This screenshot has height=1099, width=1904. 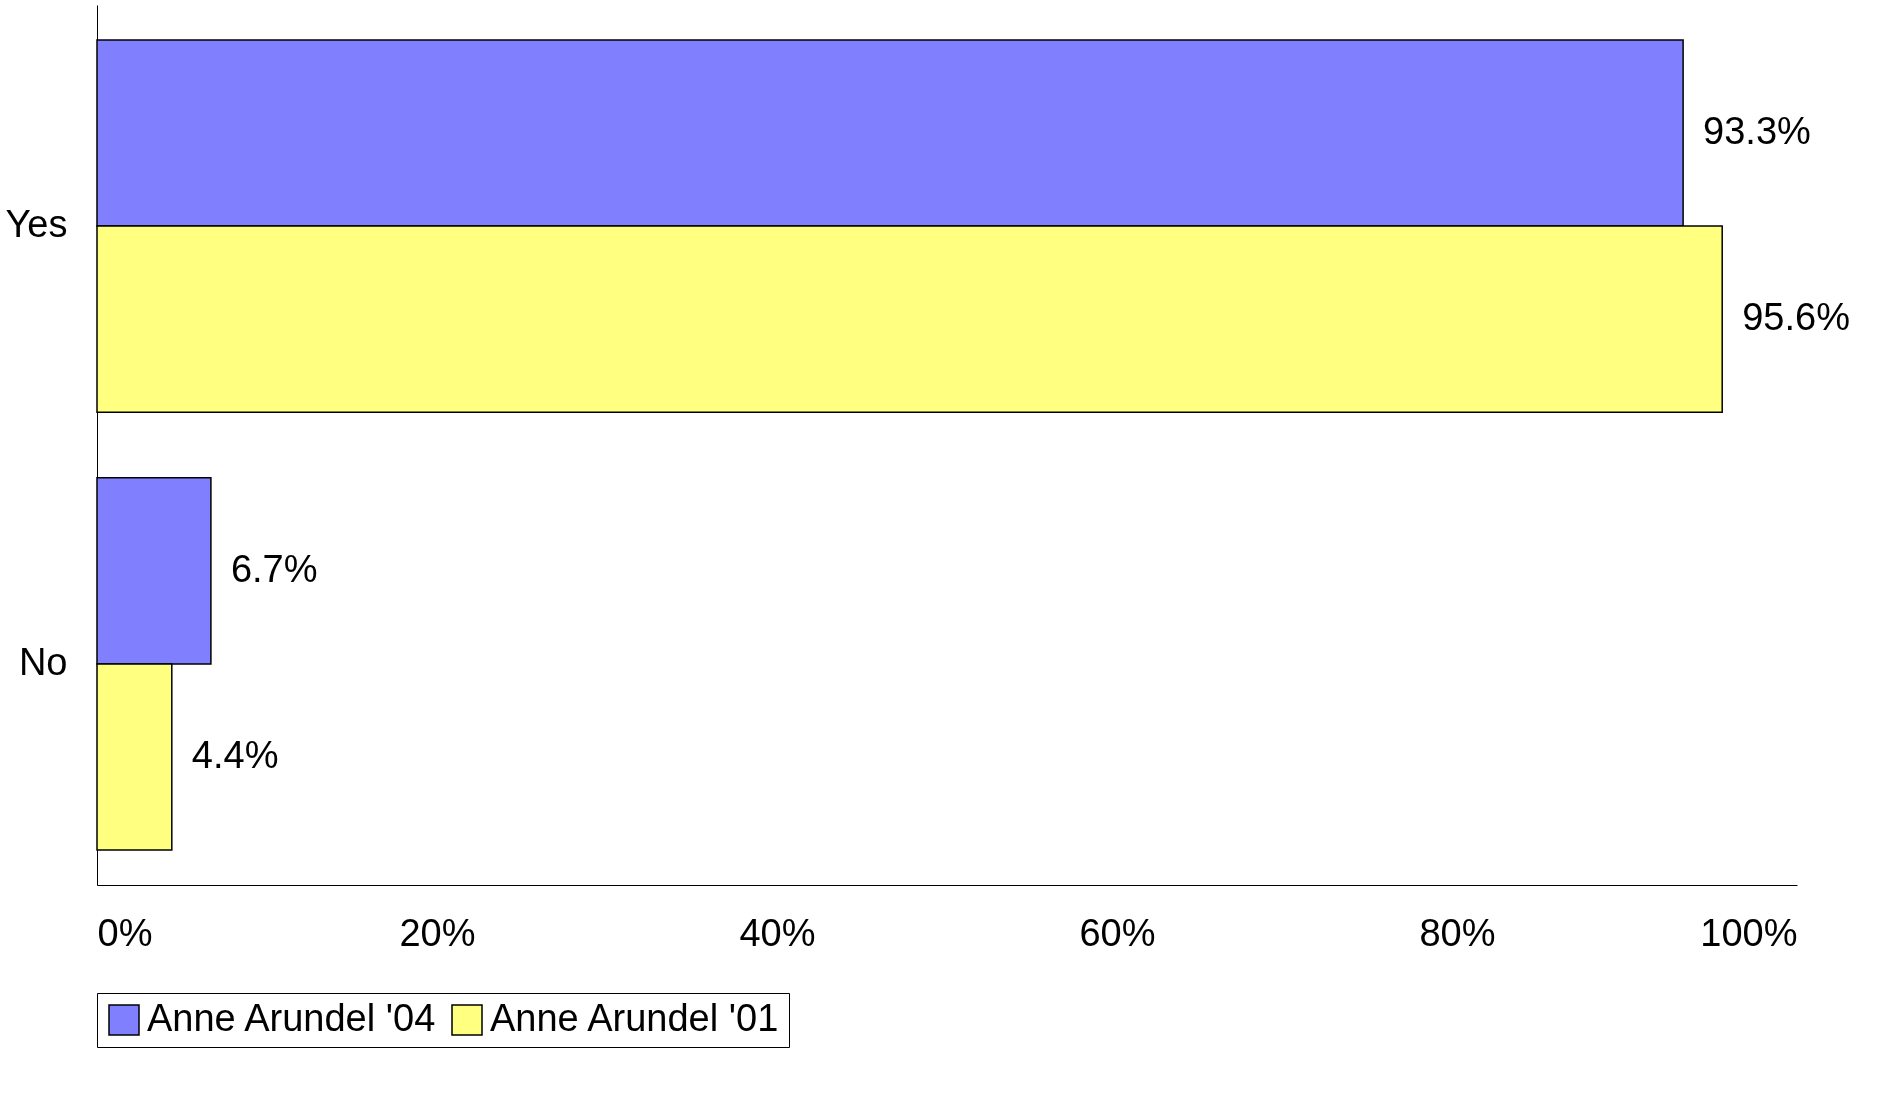 I want to click on legend-label: Anne Arundel '01, so click(x=634, y=1018).